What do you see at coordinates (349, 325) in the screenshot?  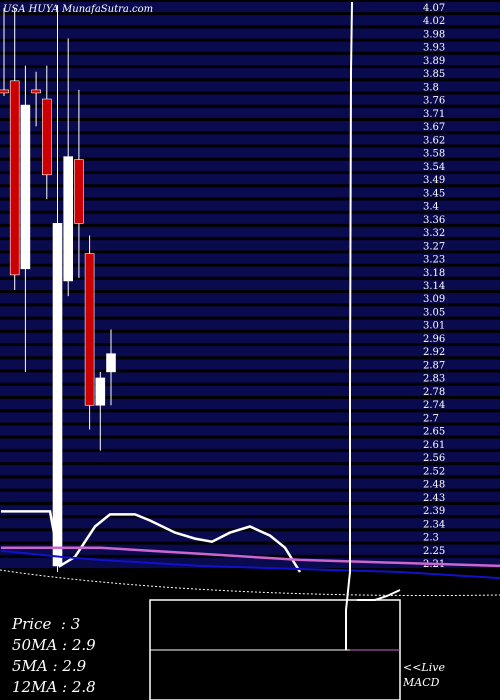 I see `macd-line` at bounding box center [349, 325].